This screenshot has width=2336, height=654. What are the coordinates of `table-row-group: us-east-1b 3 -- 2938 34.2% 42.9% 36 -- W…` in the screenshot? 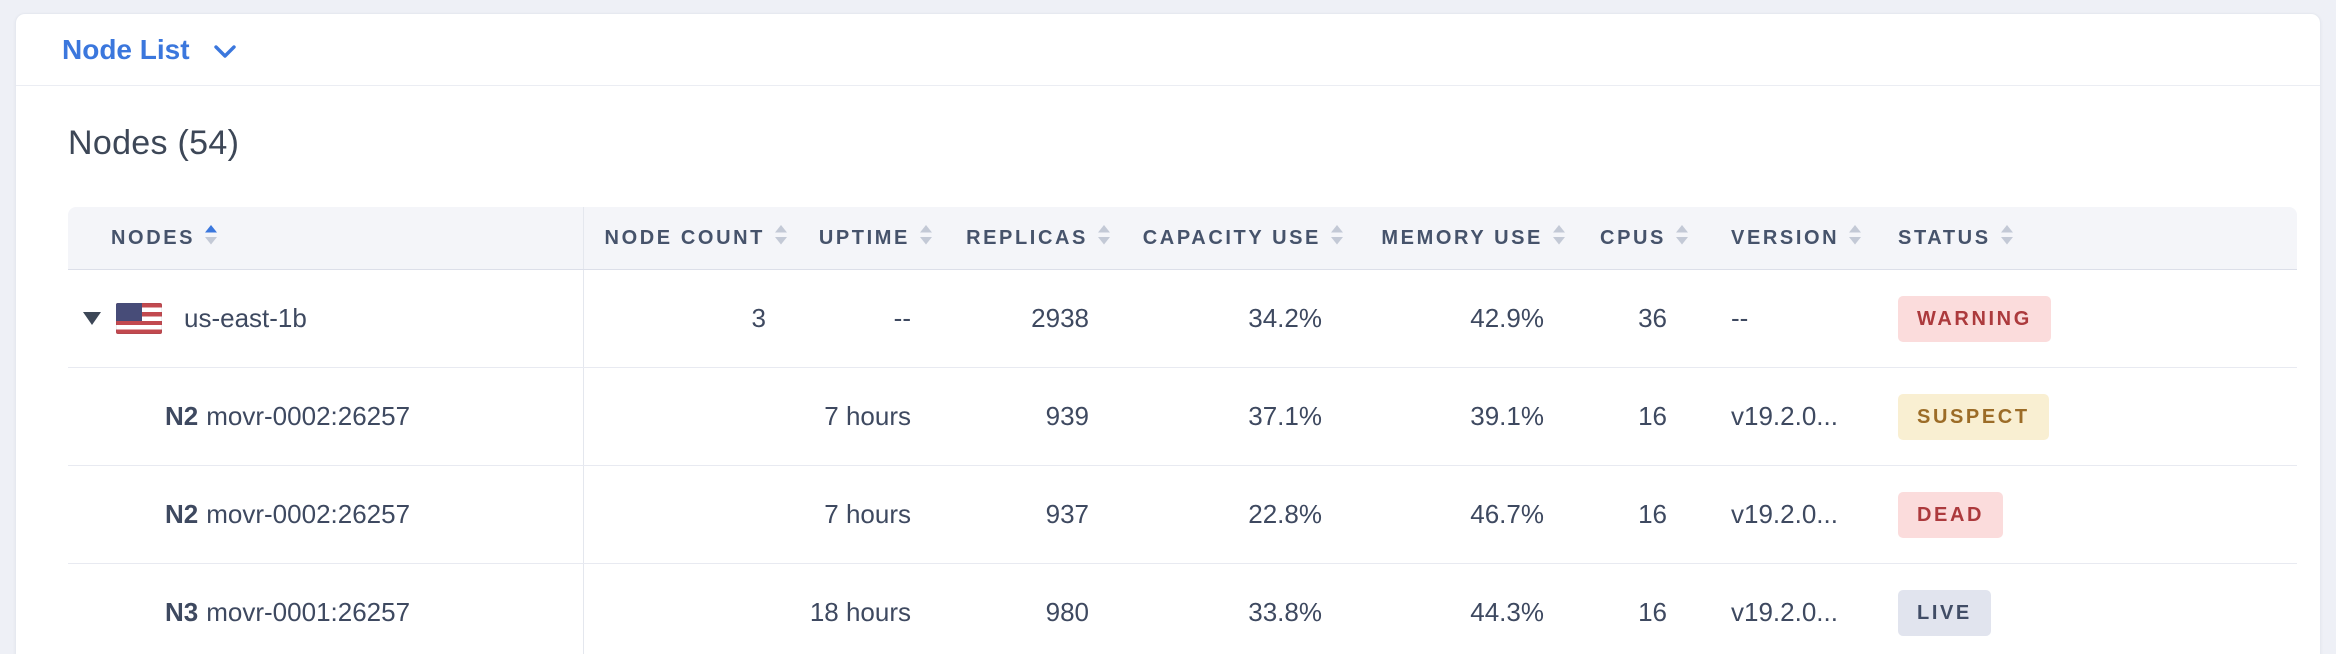 It's located at (1182, 319).